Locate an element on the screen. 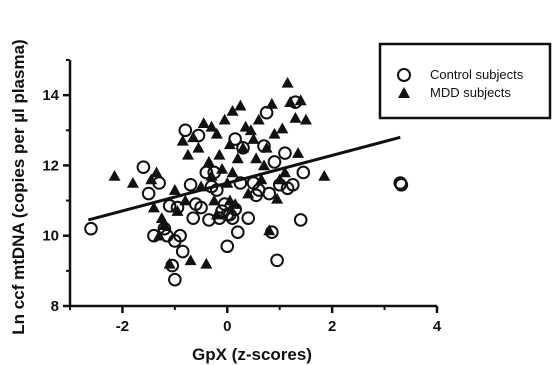  x-tick-label: 2 is located at coordinates (332, 326).